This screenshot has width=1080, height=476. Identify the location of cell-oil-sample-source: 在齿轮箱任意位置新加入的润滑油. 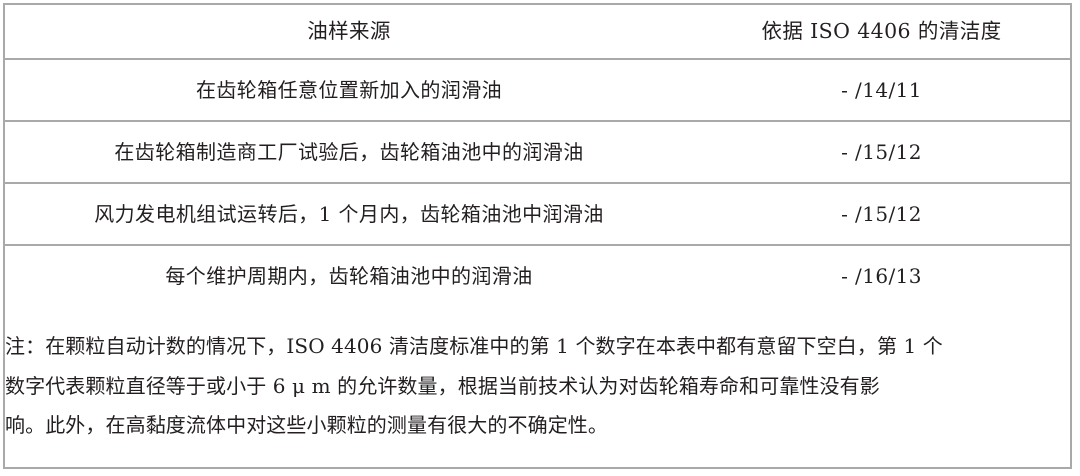
(349, 89).